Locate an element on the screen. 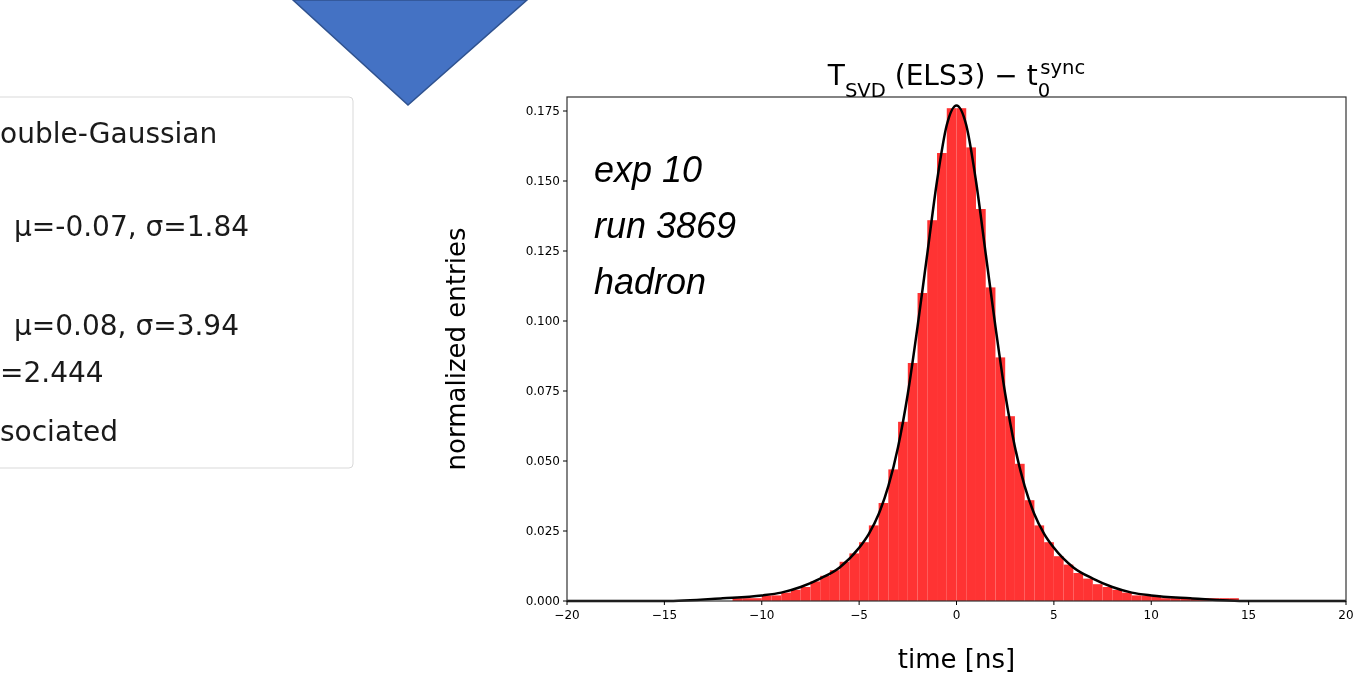  y-tick-label: 0.125 is located at coordinates (542, 251).